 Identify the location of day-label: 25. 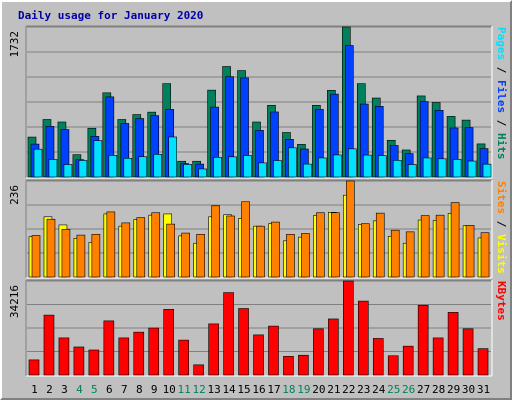
(393, 389).